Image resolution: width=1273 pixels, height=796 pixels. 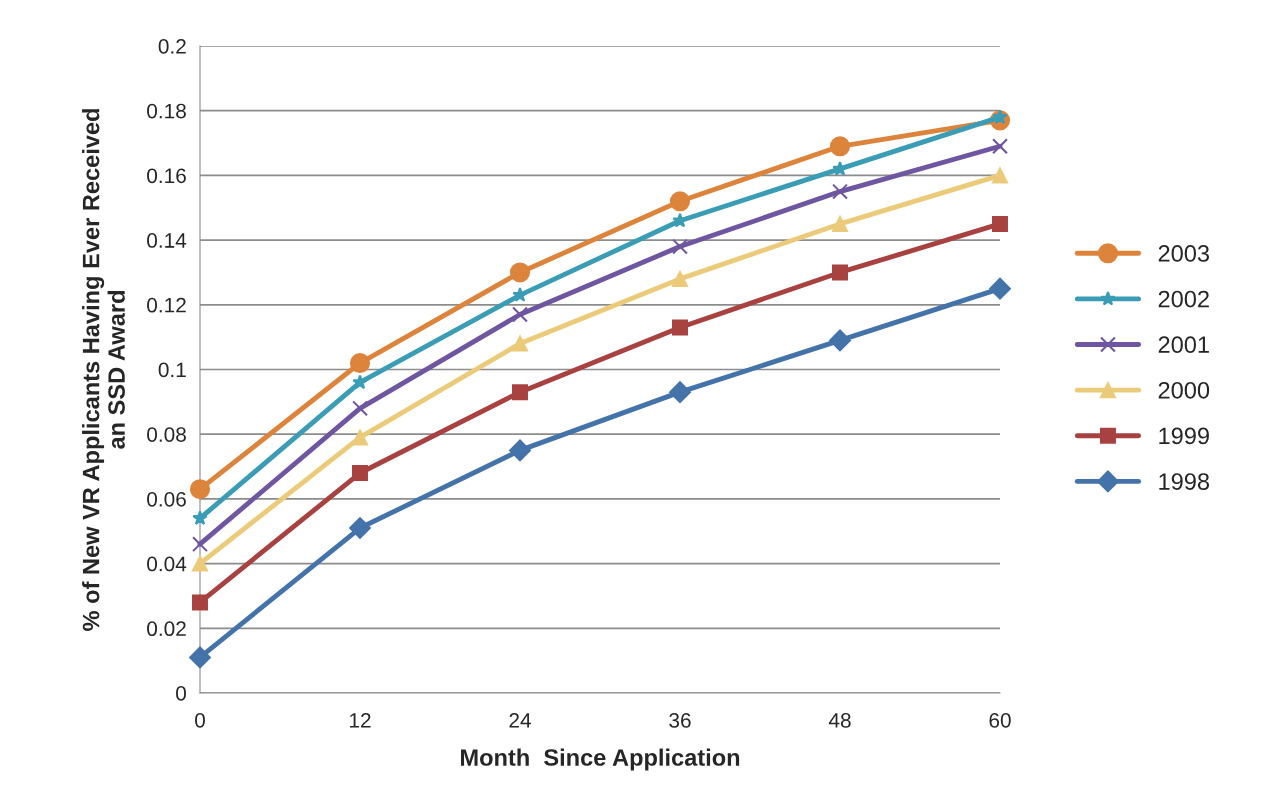 What do you see at coordinates (172, 370) in the screenshot?
I see `y-tick-label: 0.1` at bounding box center [172, 370].